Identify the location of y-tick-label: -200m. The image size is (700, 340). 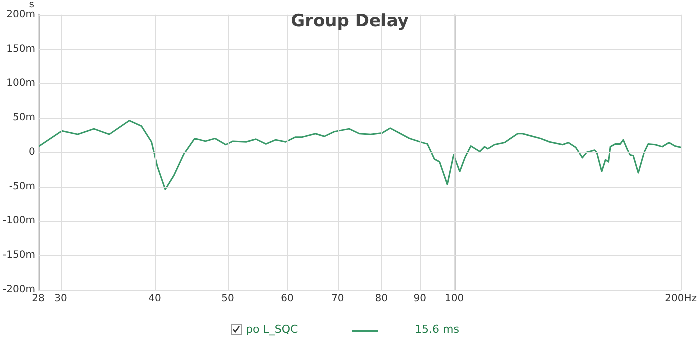
(19, 290).